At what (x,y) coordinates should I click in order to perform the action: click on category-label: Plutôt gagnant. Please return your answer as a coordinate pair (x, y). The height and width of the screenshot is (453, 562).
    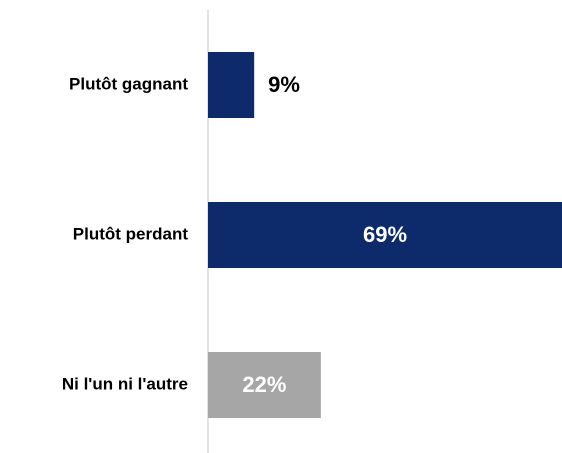
    Looking at the image, I should click on (128, 83).